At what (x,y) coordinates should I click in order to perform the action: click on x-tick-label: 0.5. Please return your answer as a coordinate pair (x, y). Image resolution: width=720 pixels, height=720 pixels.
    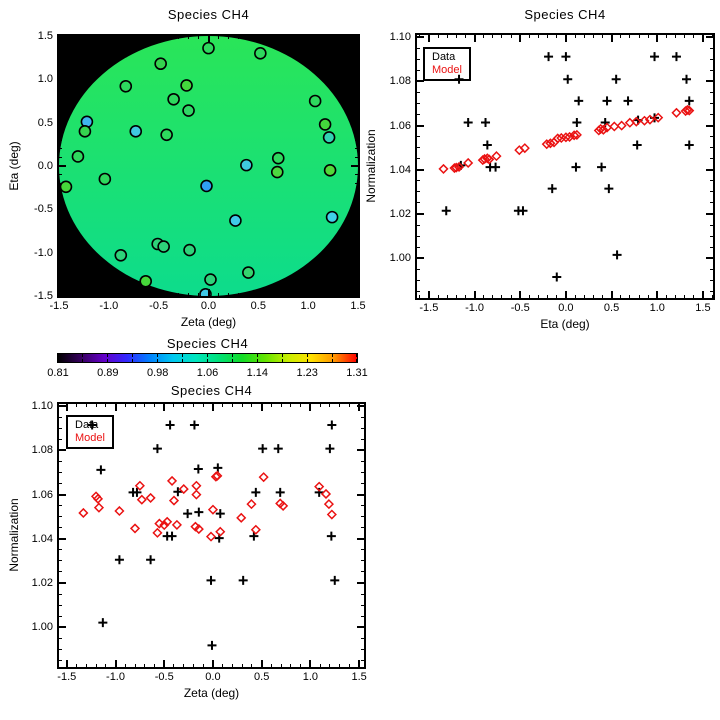
    Looking at the image, I should click on (258, 306).